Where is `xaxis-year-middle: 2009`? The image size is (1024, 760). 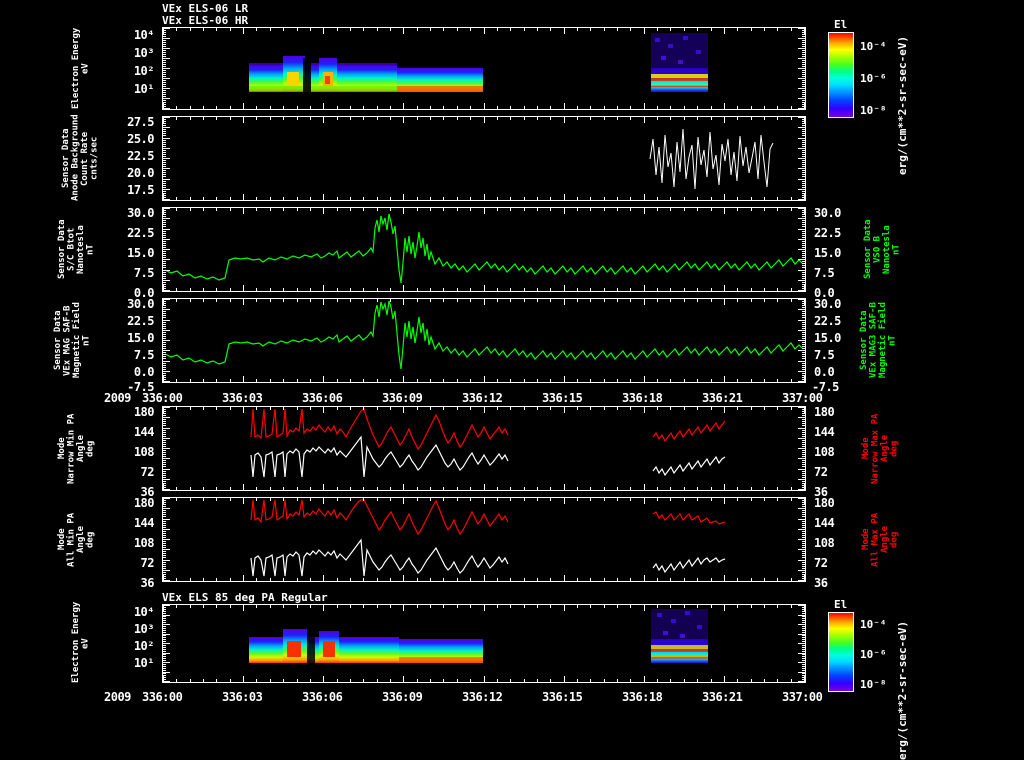
xaxis-year-middle: 2009 is located at coordinates (117, 398).